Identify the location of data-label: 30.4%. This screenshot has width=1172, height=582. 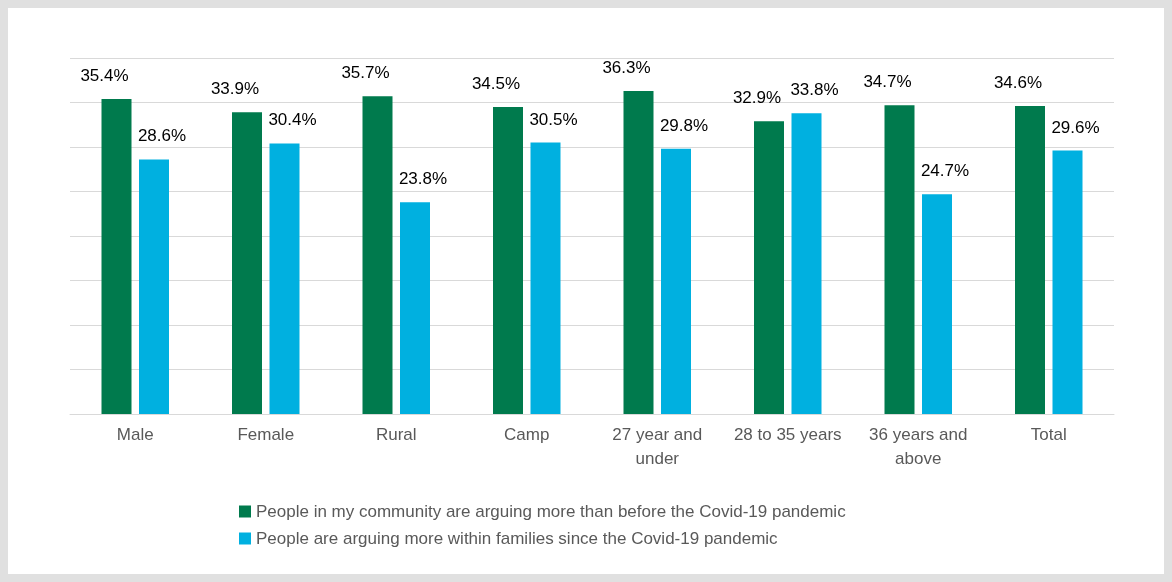
(292, 120).